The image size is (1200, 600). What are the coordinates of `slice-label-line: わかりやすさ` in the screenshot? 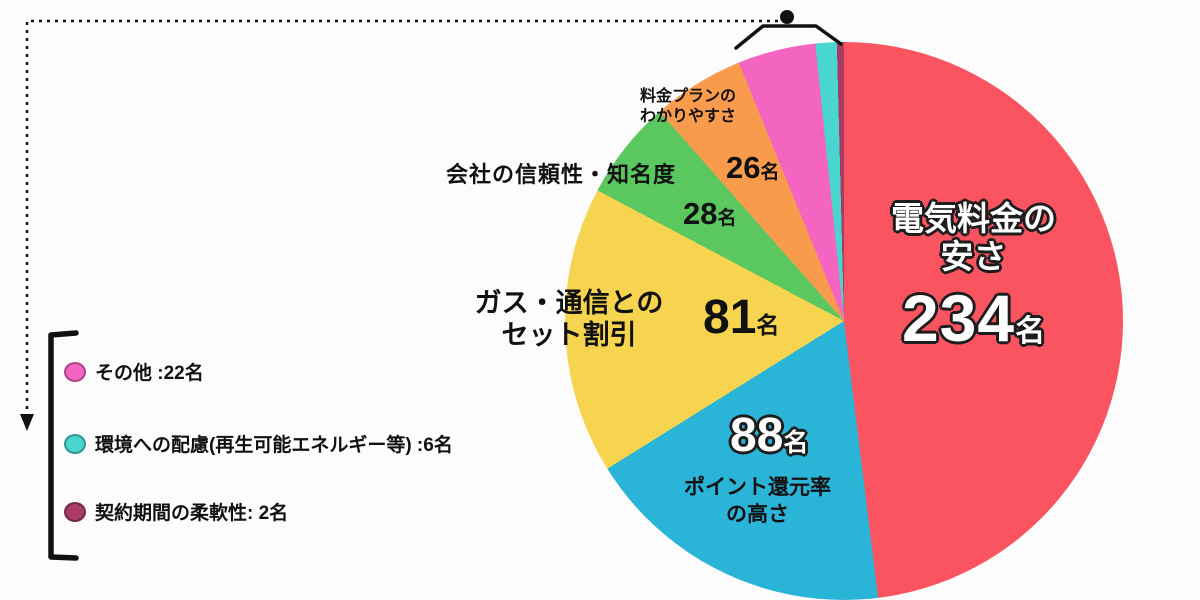 It's located at (687, 116).